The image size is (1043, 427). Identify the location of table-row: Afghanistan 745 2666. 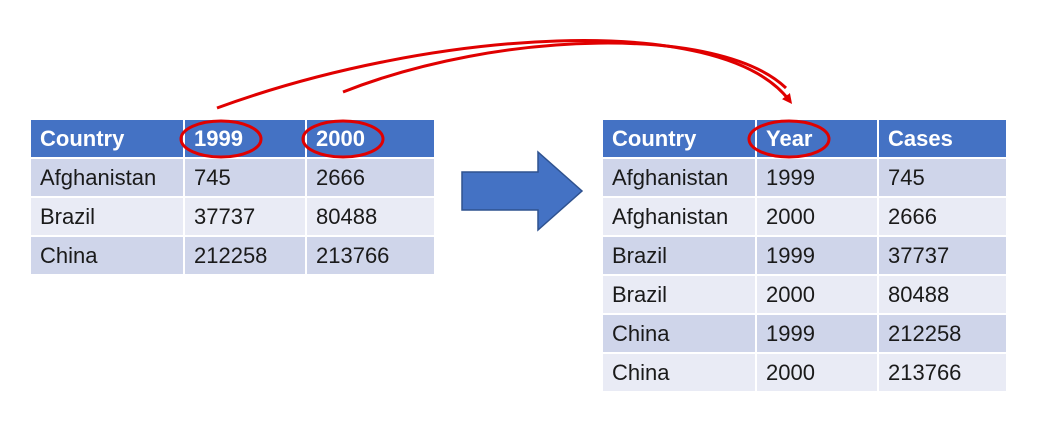
(232, 177).